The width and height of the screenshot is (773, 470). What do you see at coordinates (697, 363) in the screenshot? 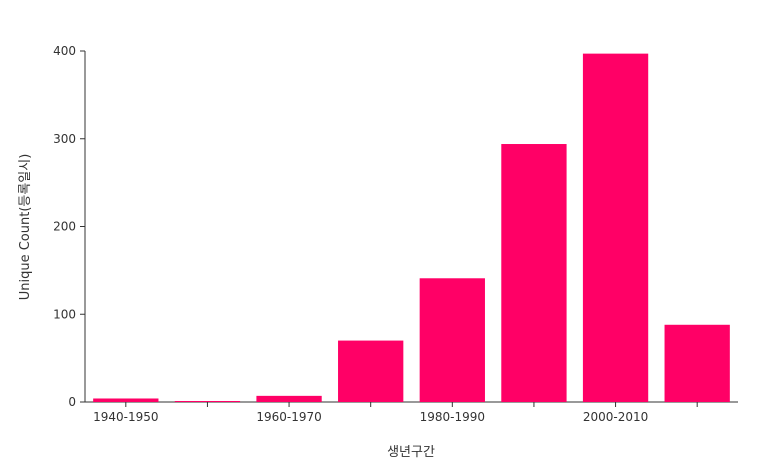
I see `bar-2010-2020` at bounding box center [697, 363].